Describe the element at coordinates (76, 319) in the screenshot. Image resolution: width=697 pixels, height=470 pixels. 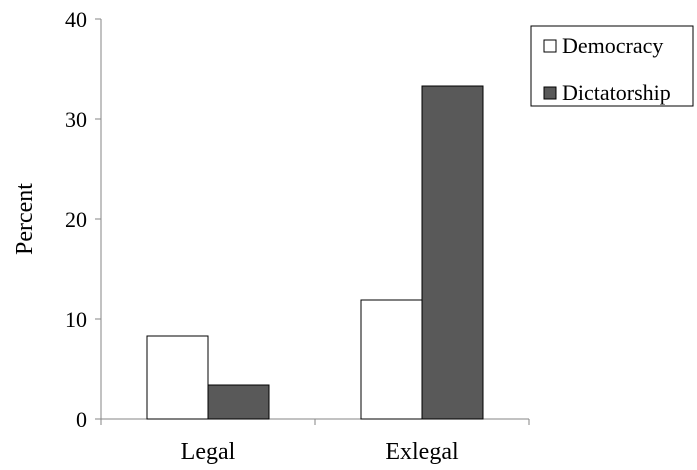
I see `y-tick-label: 10` at that location.